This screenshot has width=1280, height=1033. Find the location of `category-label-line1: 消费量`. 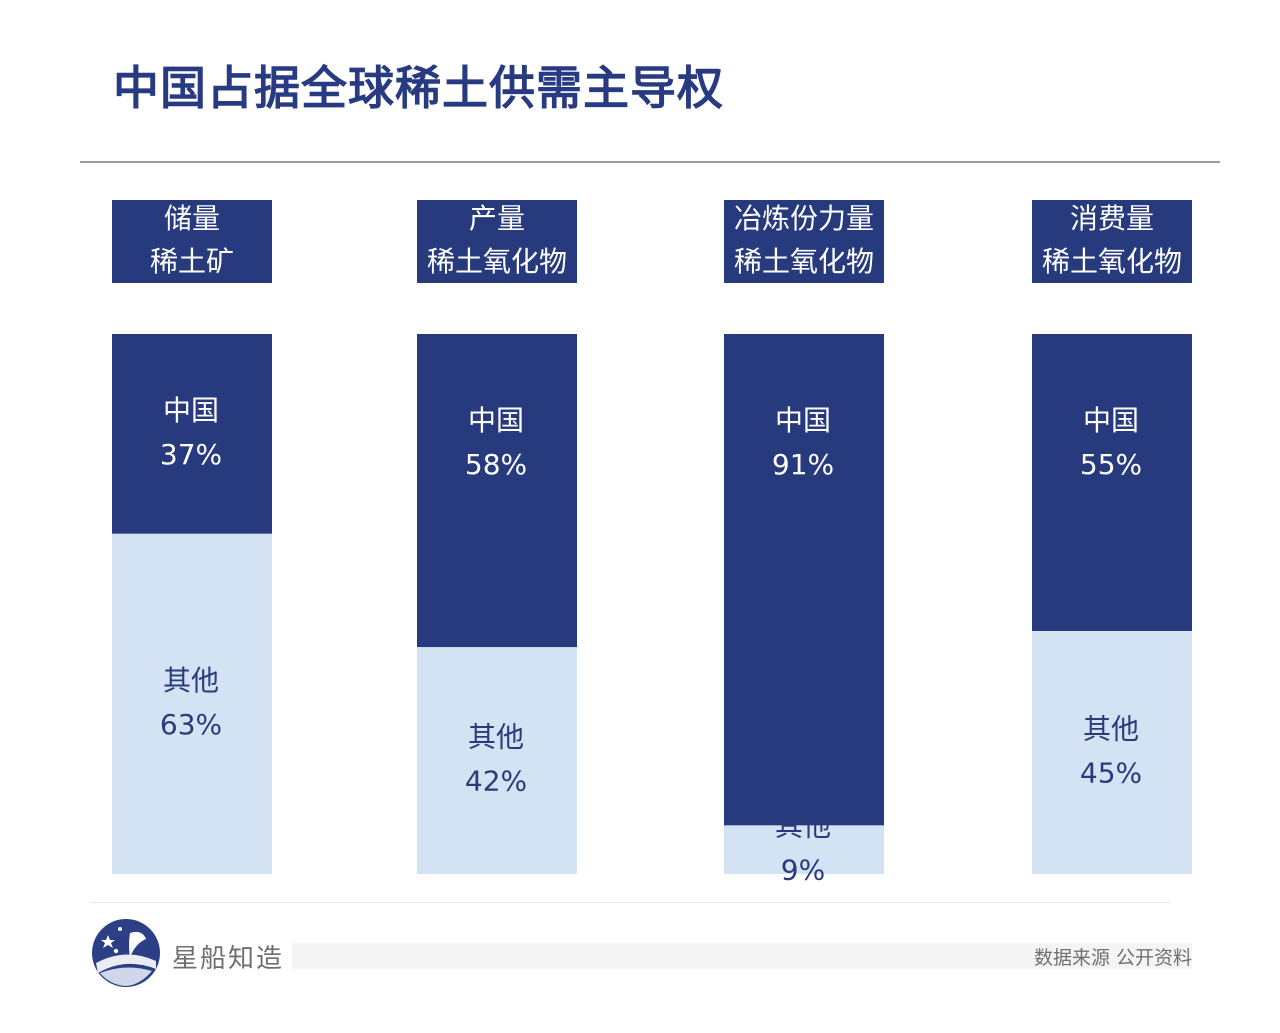

category-label-line1: 消费量 is located at coordinates (1112, 218).